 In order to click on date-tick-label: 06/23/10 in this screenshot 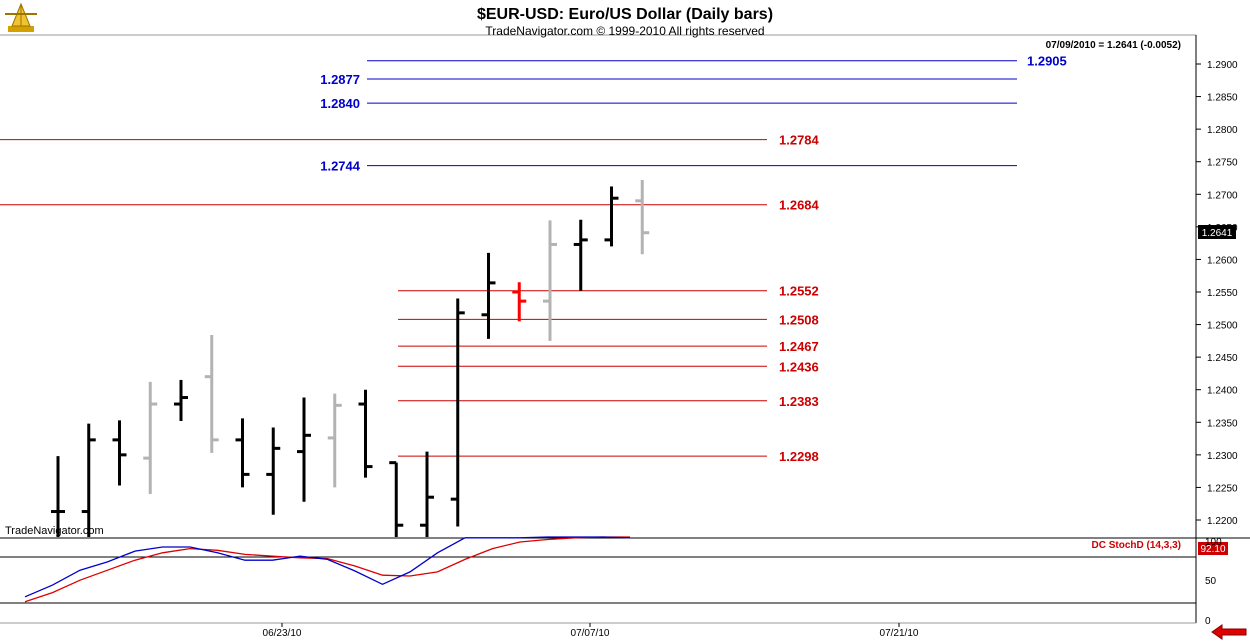, I will do `click(282, 633)`.